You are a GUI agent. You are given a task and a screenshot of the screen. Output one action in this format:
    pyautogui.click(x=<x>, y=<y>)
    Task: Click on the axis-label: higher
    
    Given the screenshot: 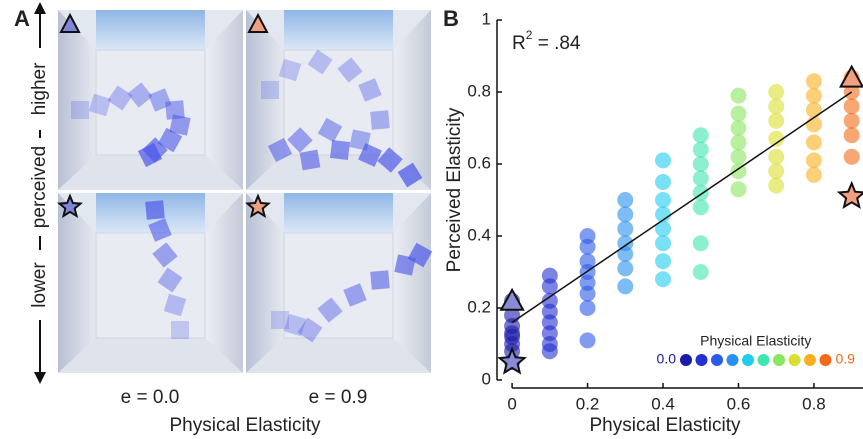 What is the action you would take?
    pyautogui.click(x=39, y=88)
    